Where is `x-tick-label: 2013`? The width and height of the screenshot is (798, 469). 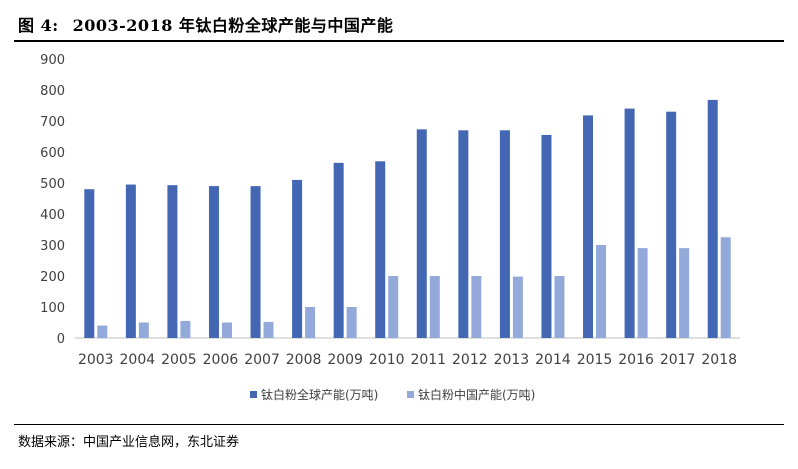
x-tick-label: 2013 is located at coordinates (512, 360).